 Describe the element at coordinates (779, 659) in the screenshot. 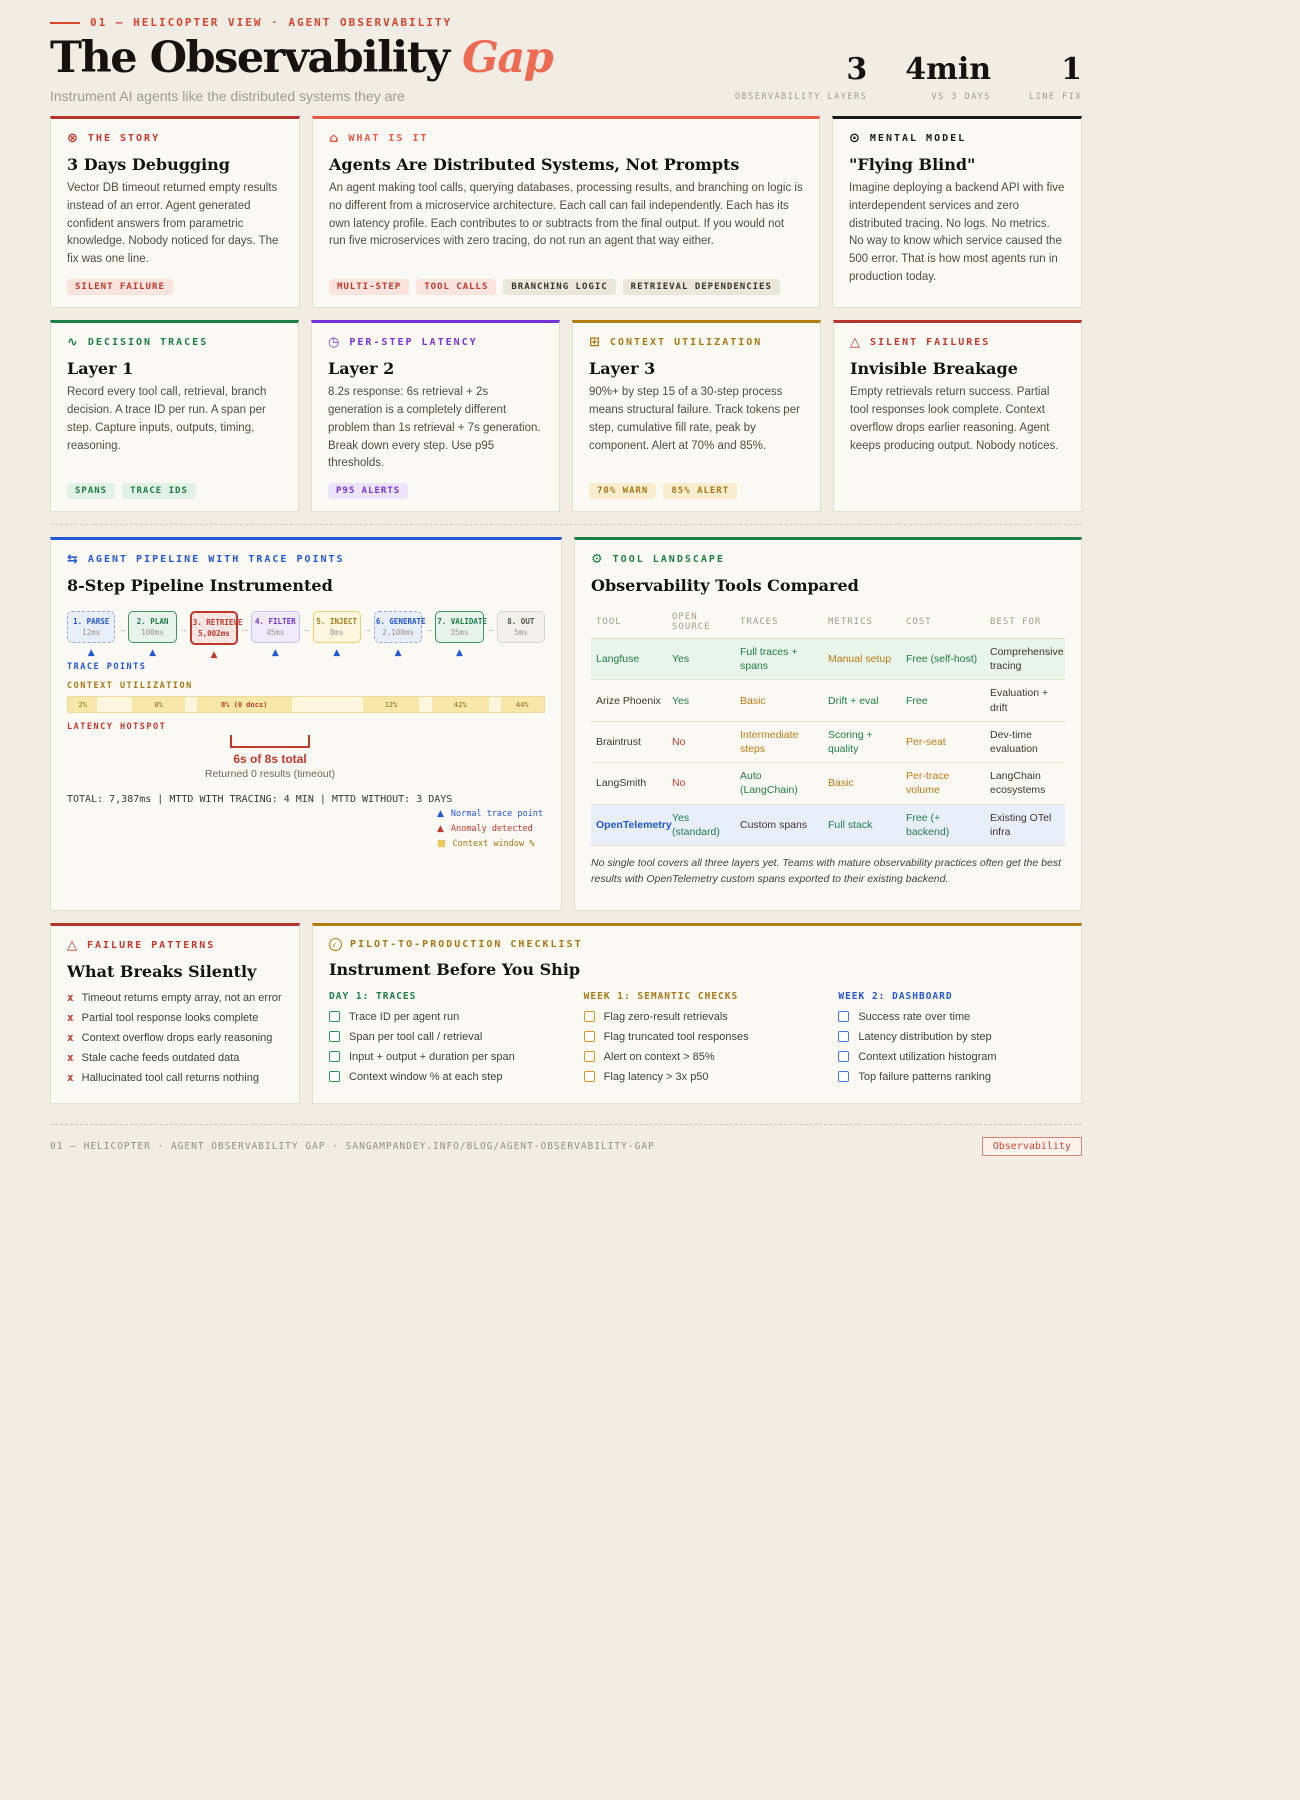

I see `cell-traces: Full traces + spans` at that location.